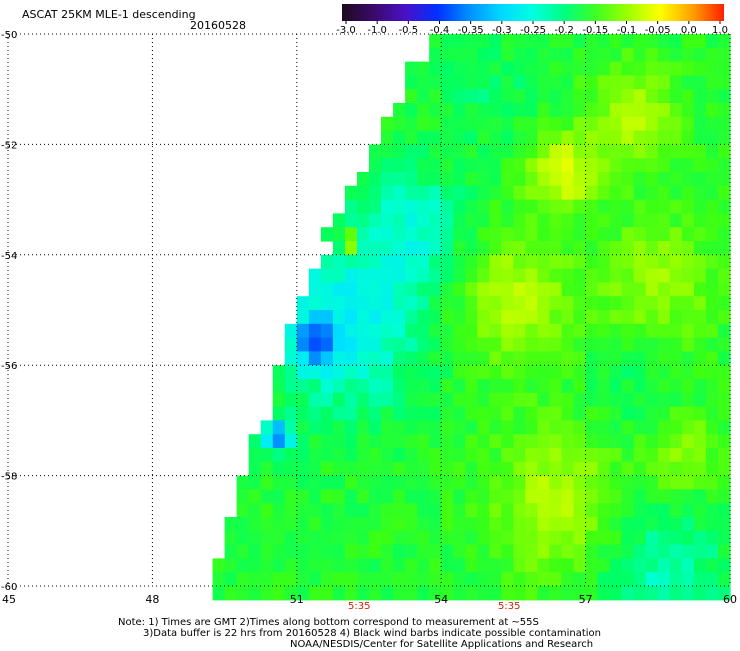 This screenshot has width=740, height=651. I want to click on y-tick-label: -54, so click(9, 256).